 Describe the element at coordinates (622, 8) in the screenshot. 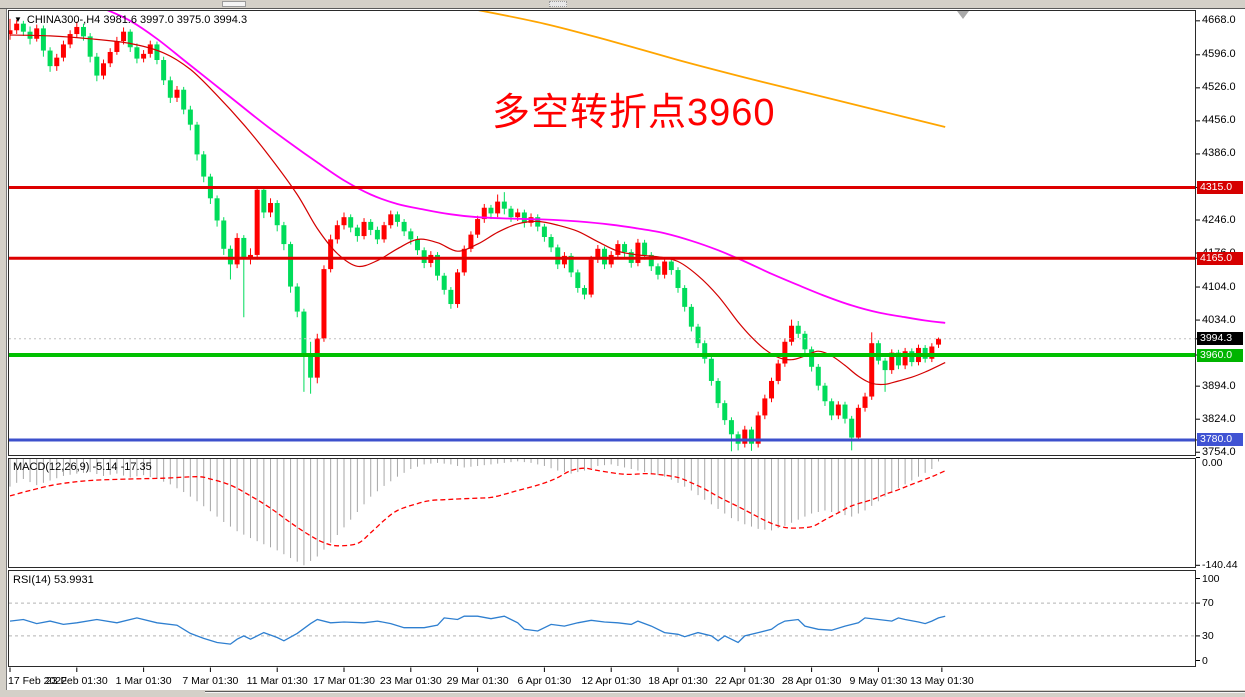

I see `window-top-border` at that location.